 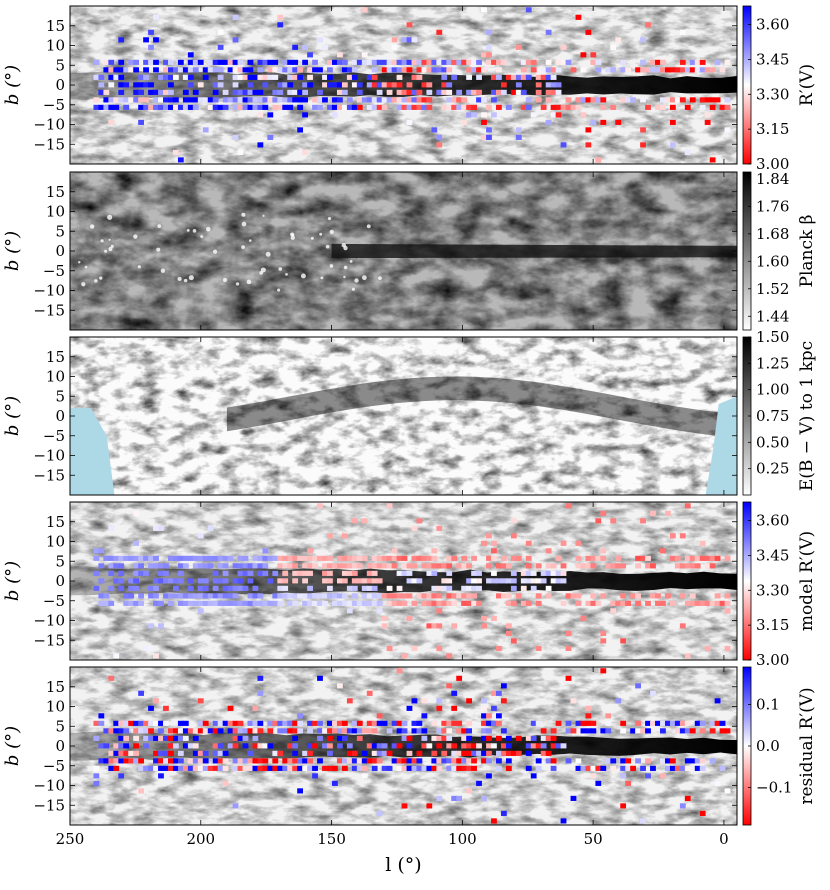 I want to click on colorbar: 3.00 3.15 3.30 3.45 3.60 model R′(V), so click(x=779, y=585).